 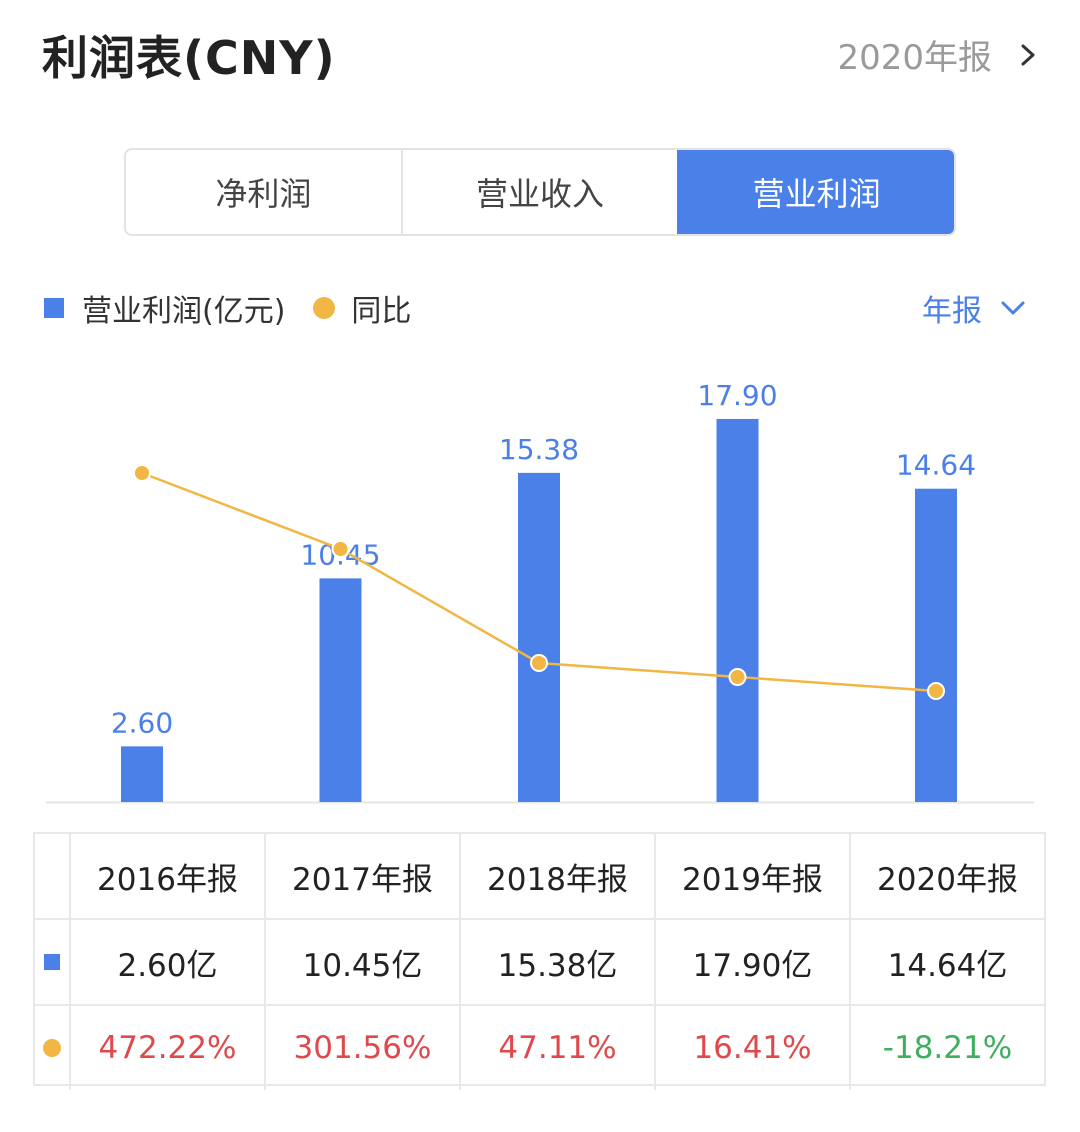 What do you see at coordinates (168, 1048) in the screenshot?
I see `table-cell: 472.22%` at bounding box center [168, 1048].